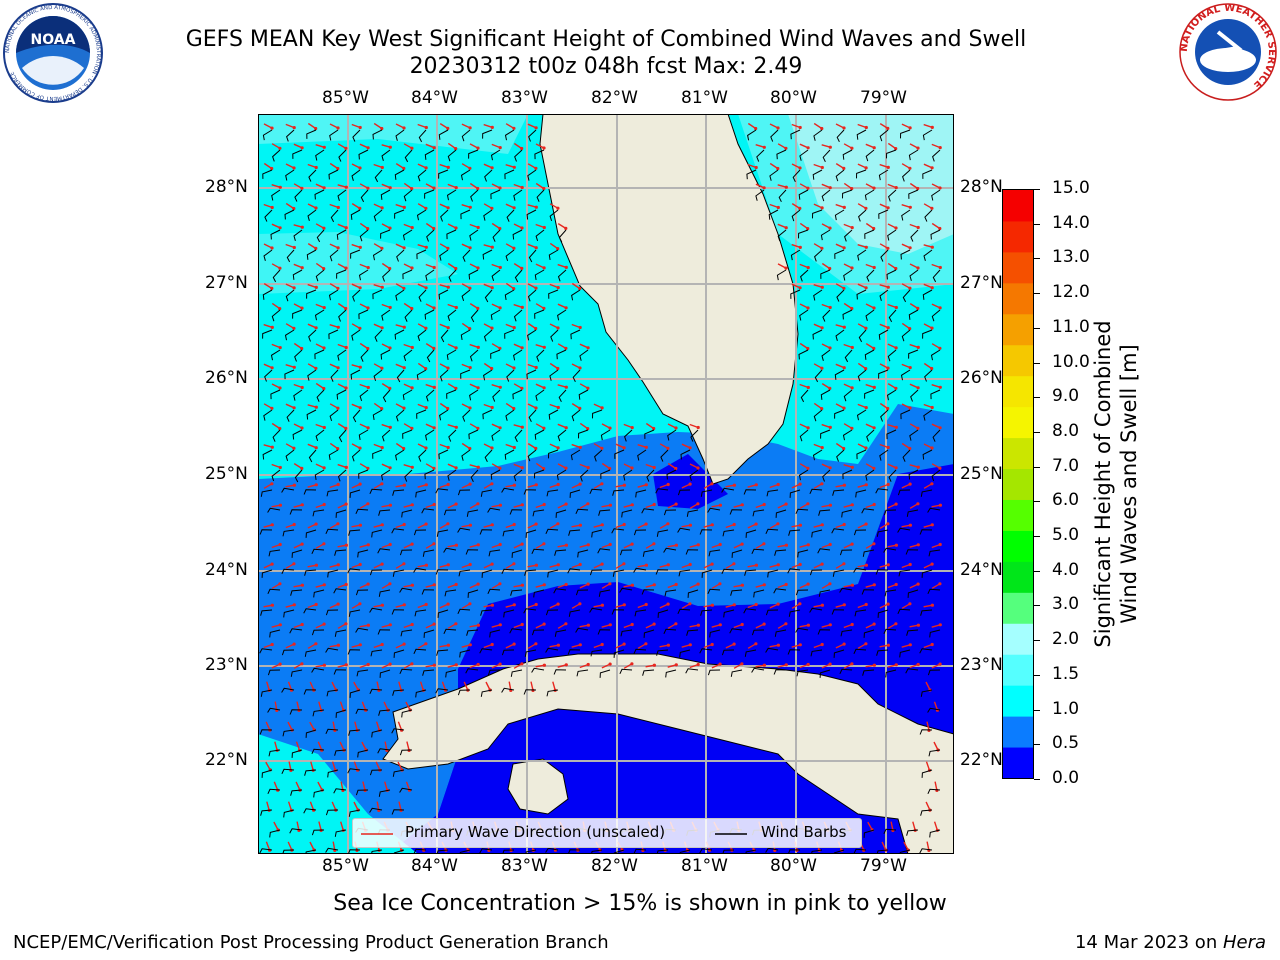 The image size is (1280, 960). Describe the element at coordinates (1037, 710) in the screenshot. I see `colorbar-tick-mark` at that location.